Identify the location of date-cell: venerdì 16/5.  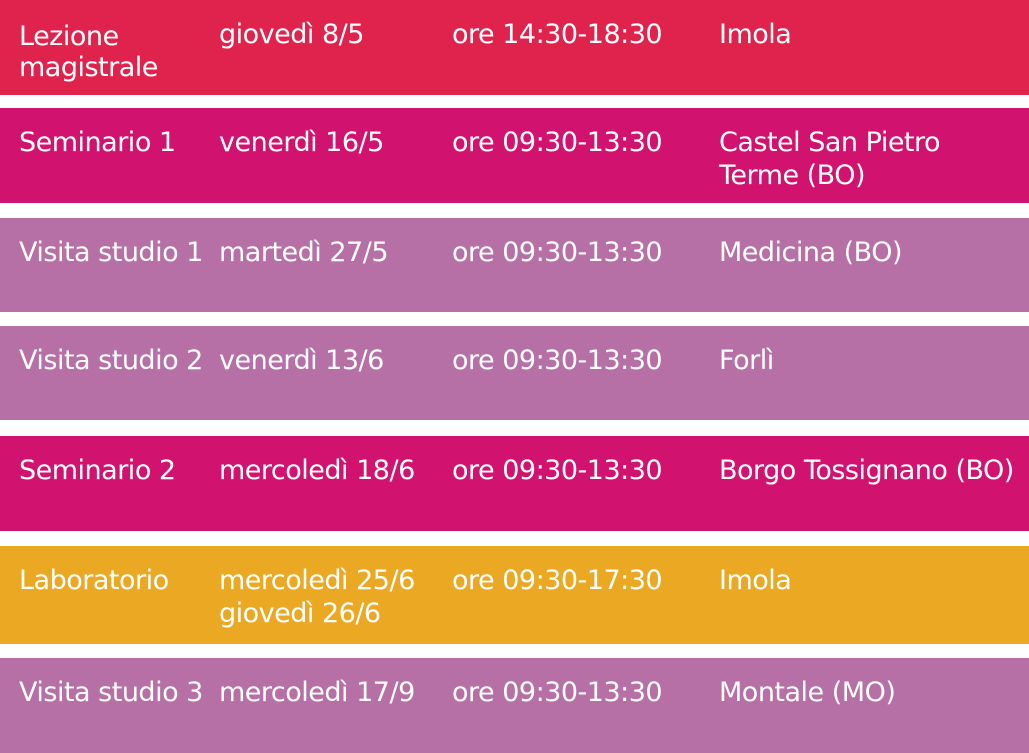
(301, 142).